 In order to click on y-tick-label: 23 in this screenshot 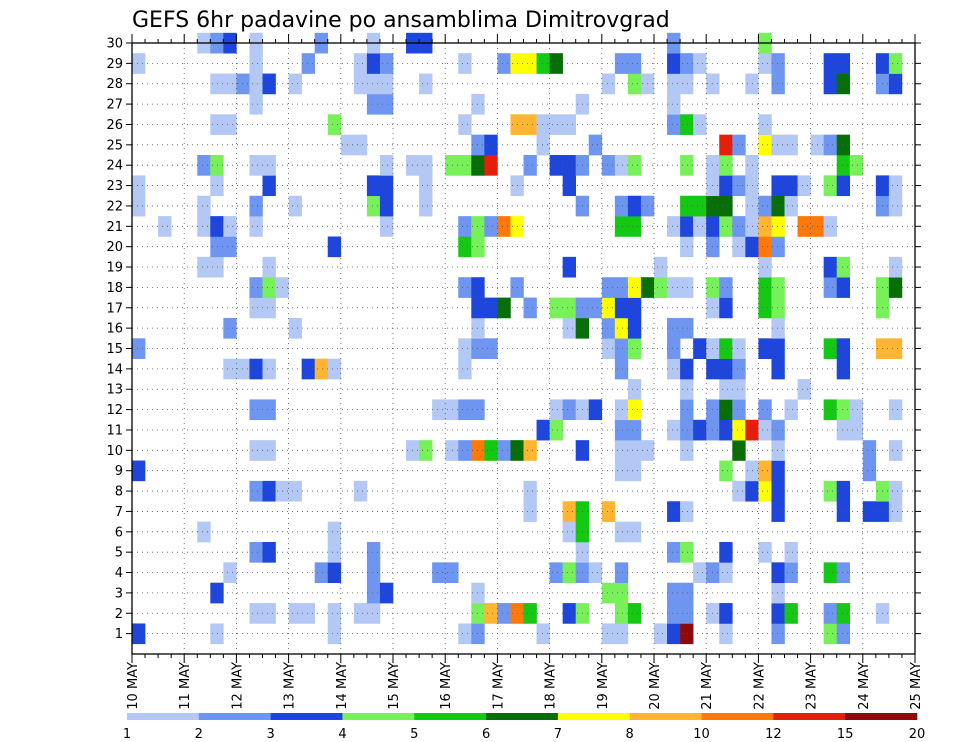, I will do `click(114, 186)`.